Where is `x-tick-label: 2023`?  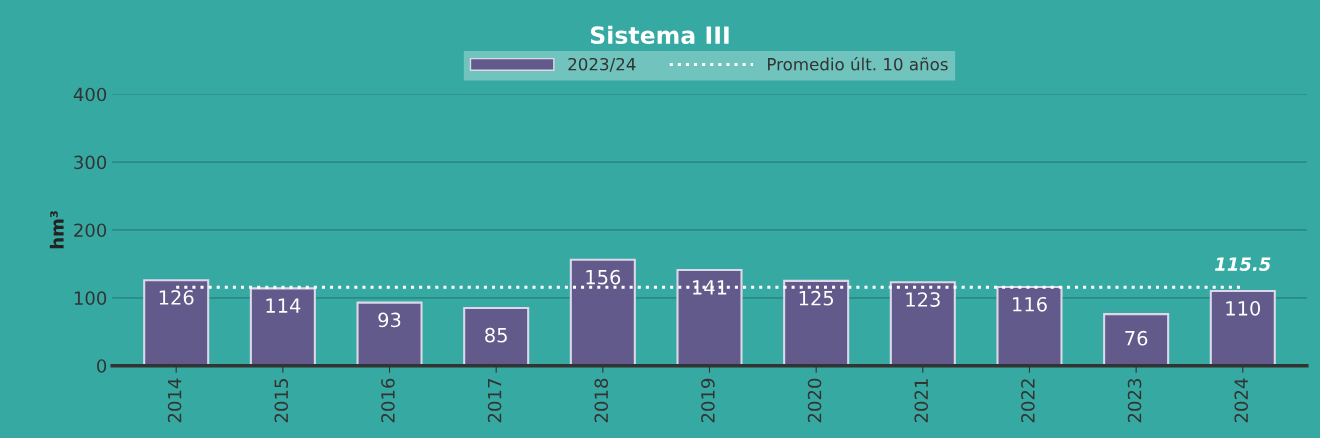 x-tick-label: 2023 is located at coordinates (1134, 400).